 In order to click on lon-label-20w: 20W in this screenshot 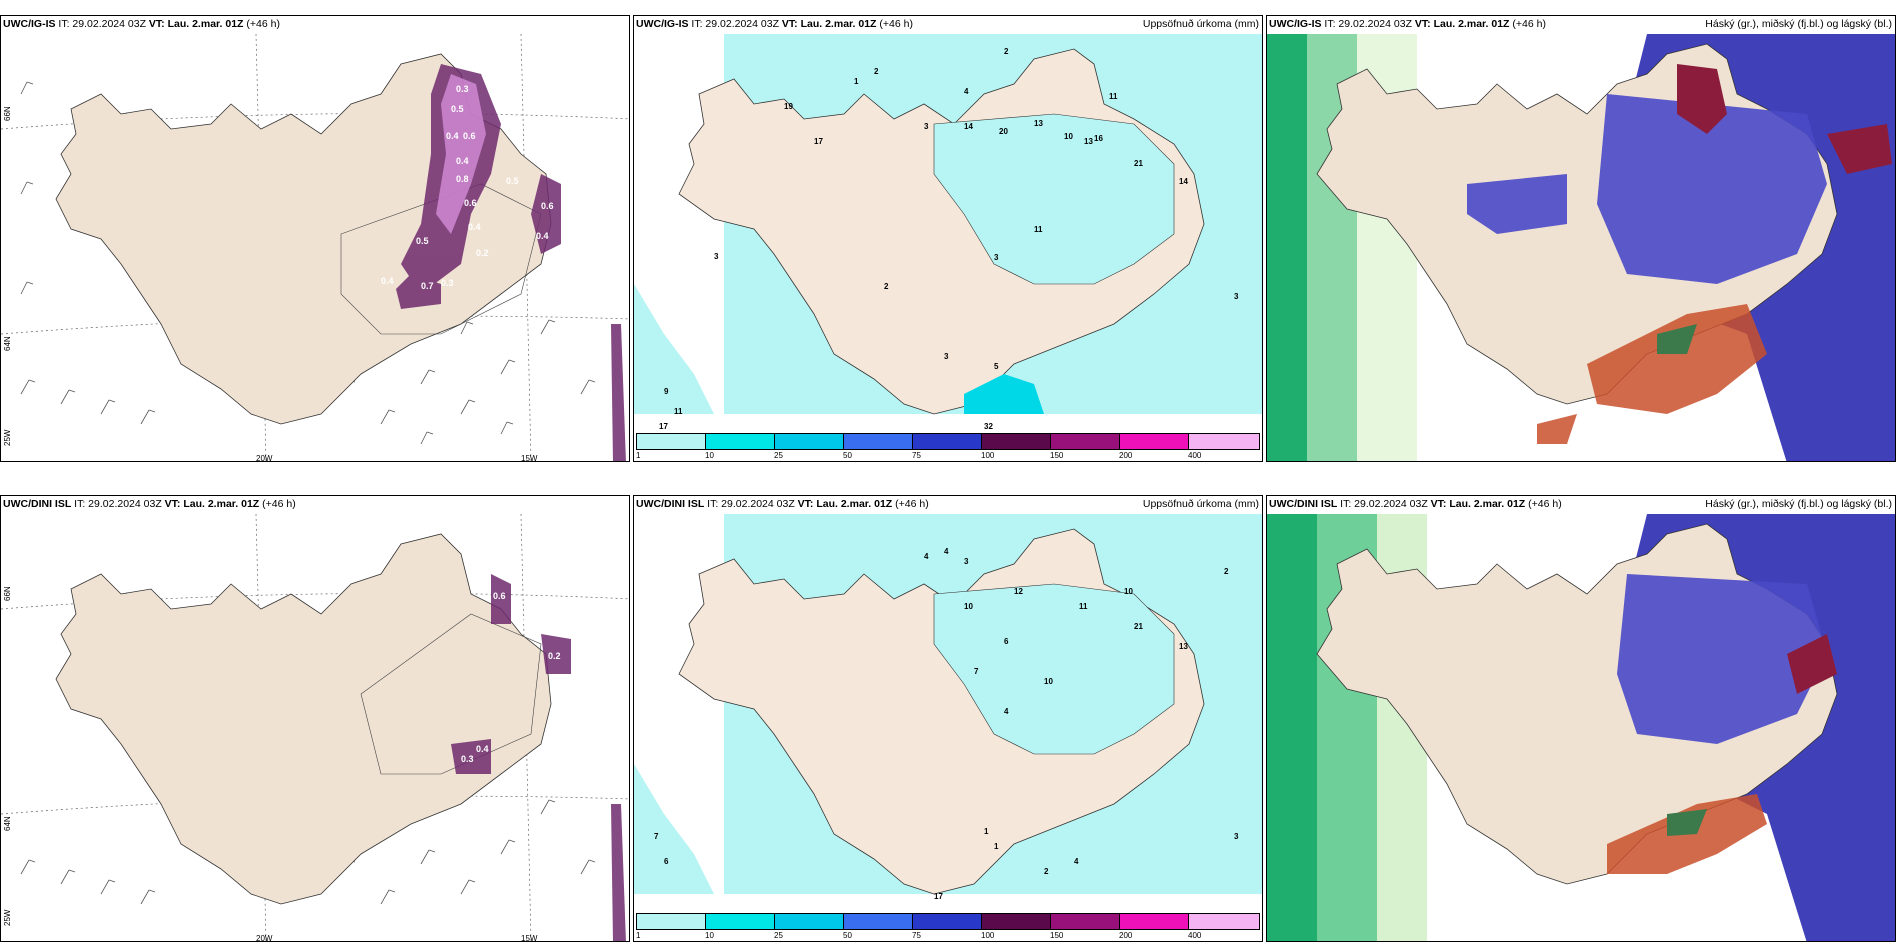, I will do `click(264, 458)`.